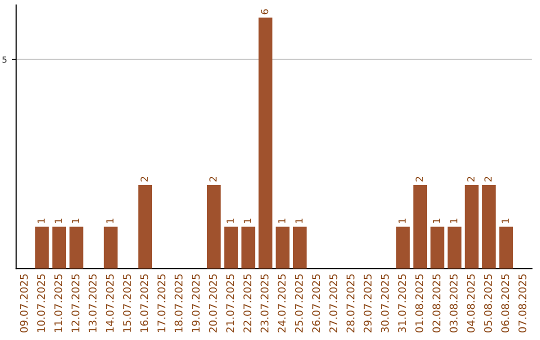 Image resolution: width=540 pixels, height=340 pixels. I want to click on x-tick-label: 26.07.2025, so click(316, 303).